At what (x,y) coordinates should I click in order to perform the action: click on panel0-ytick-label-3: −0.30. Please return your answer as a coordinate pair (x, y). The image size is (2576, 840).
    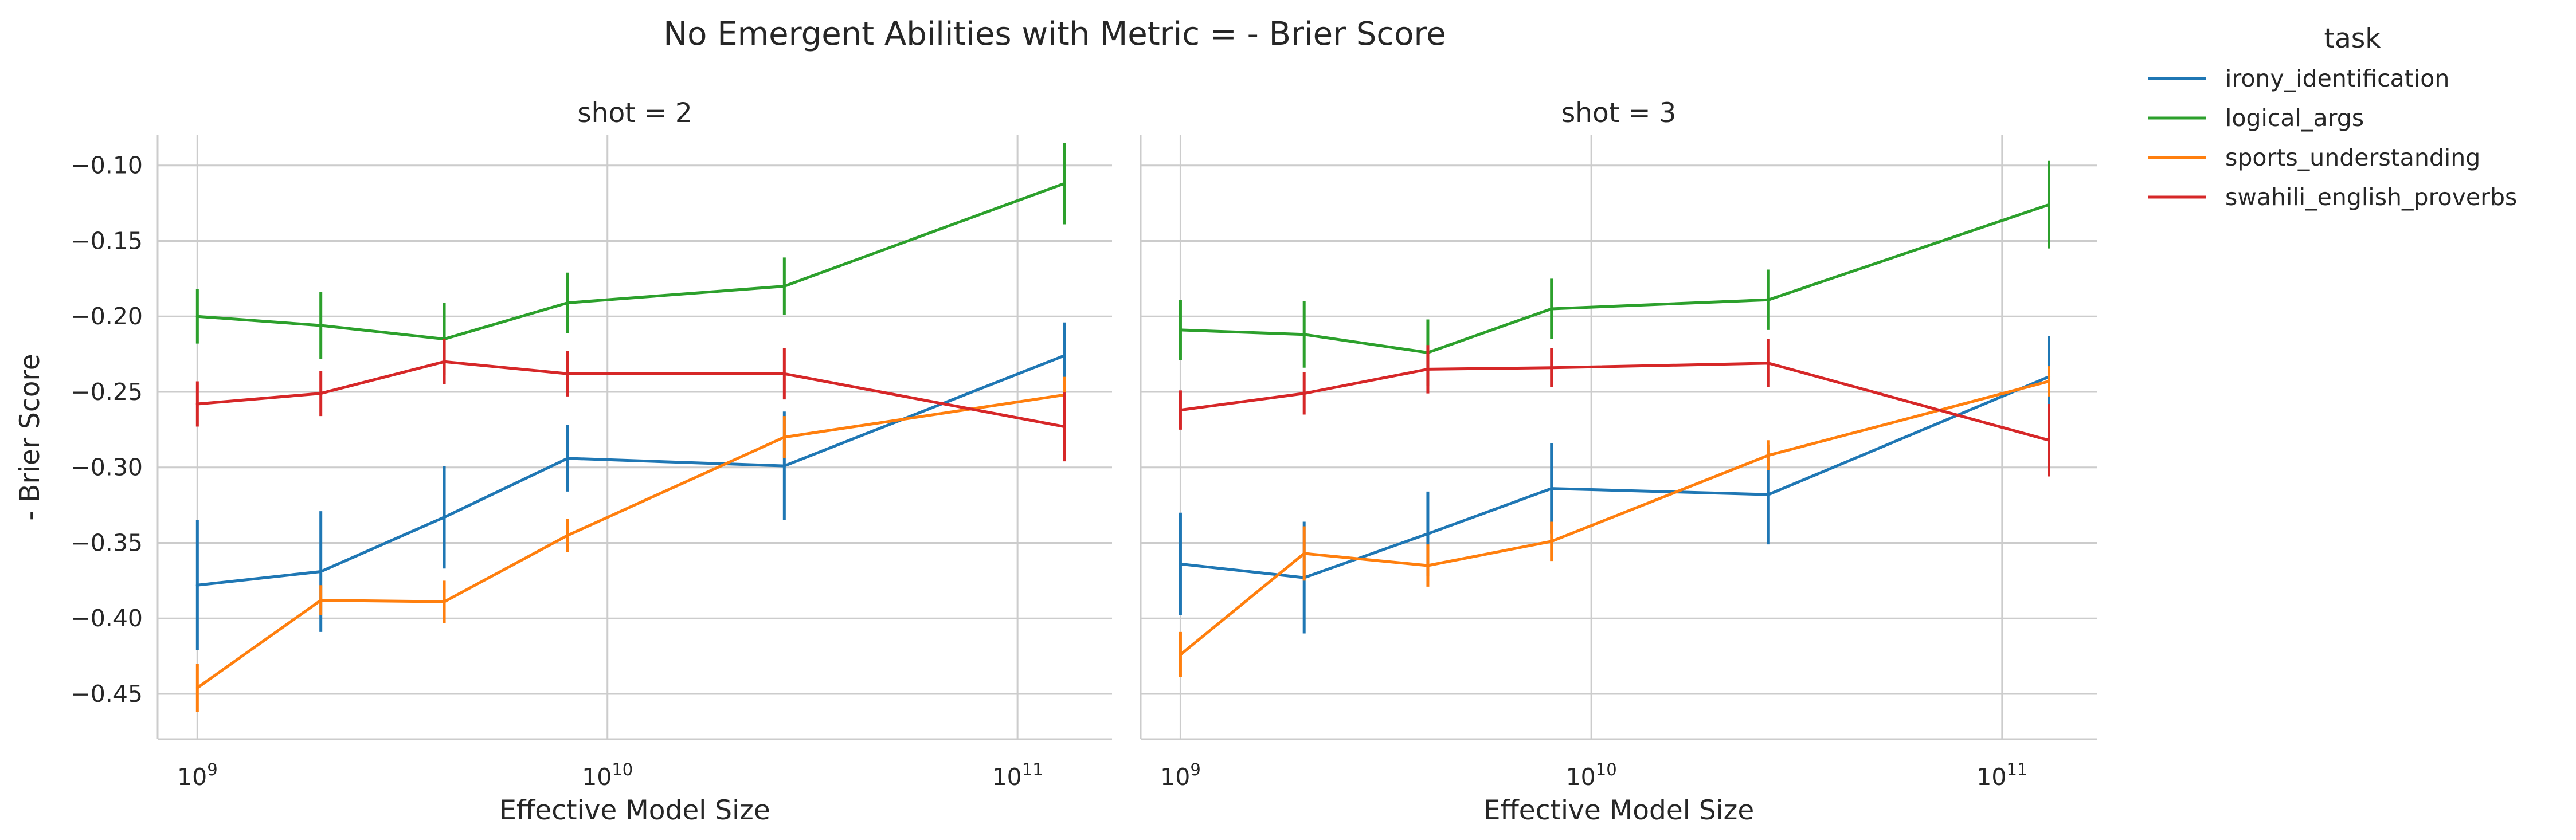
    Looking at the image, I should click on (107, 467).